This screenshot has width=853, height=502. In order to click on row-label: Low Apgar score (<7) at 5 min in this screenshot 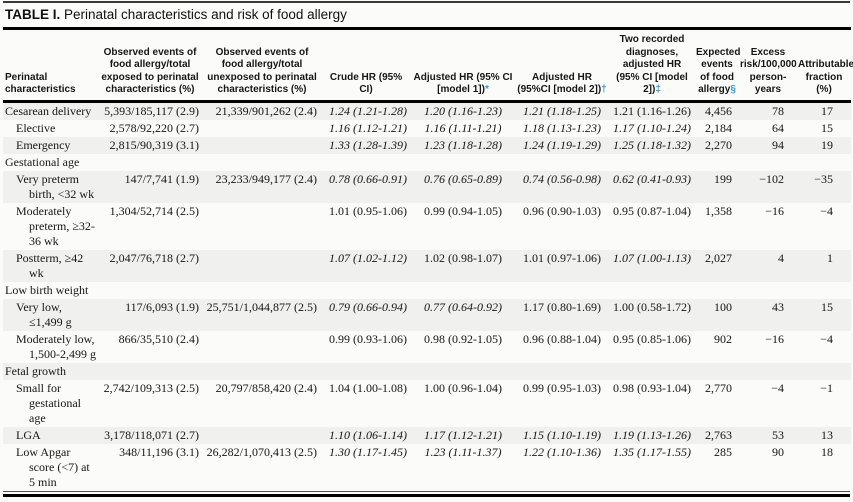, I will do `click(53, 466)`.